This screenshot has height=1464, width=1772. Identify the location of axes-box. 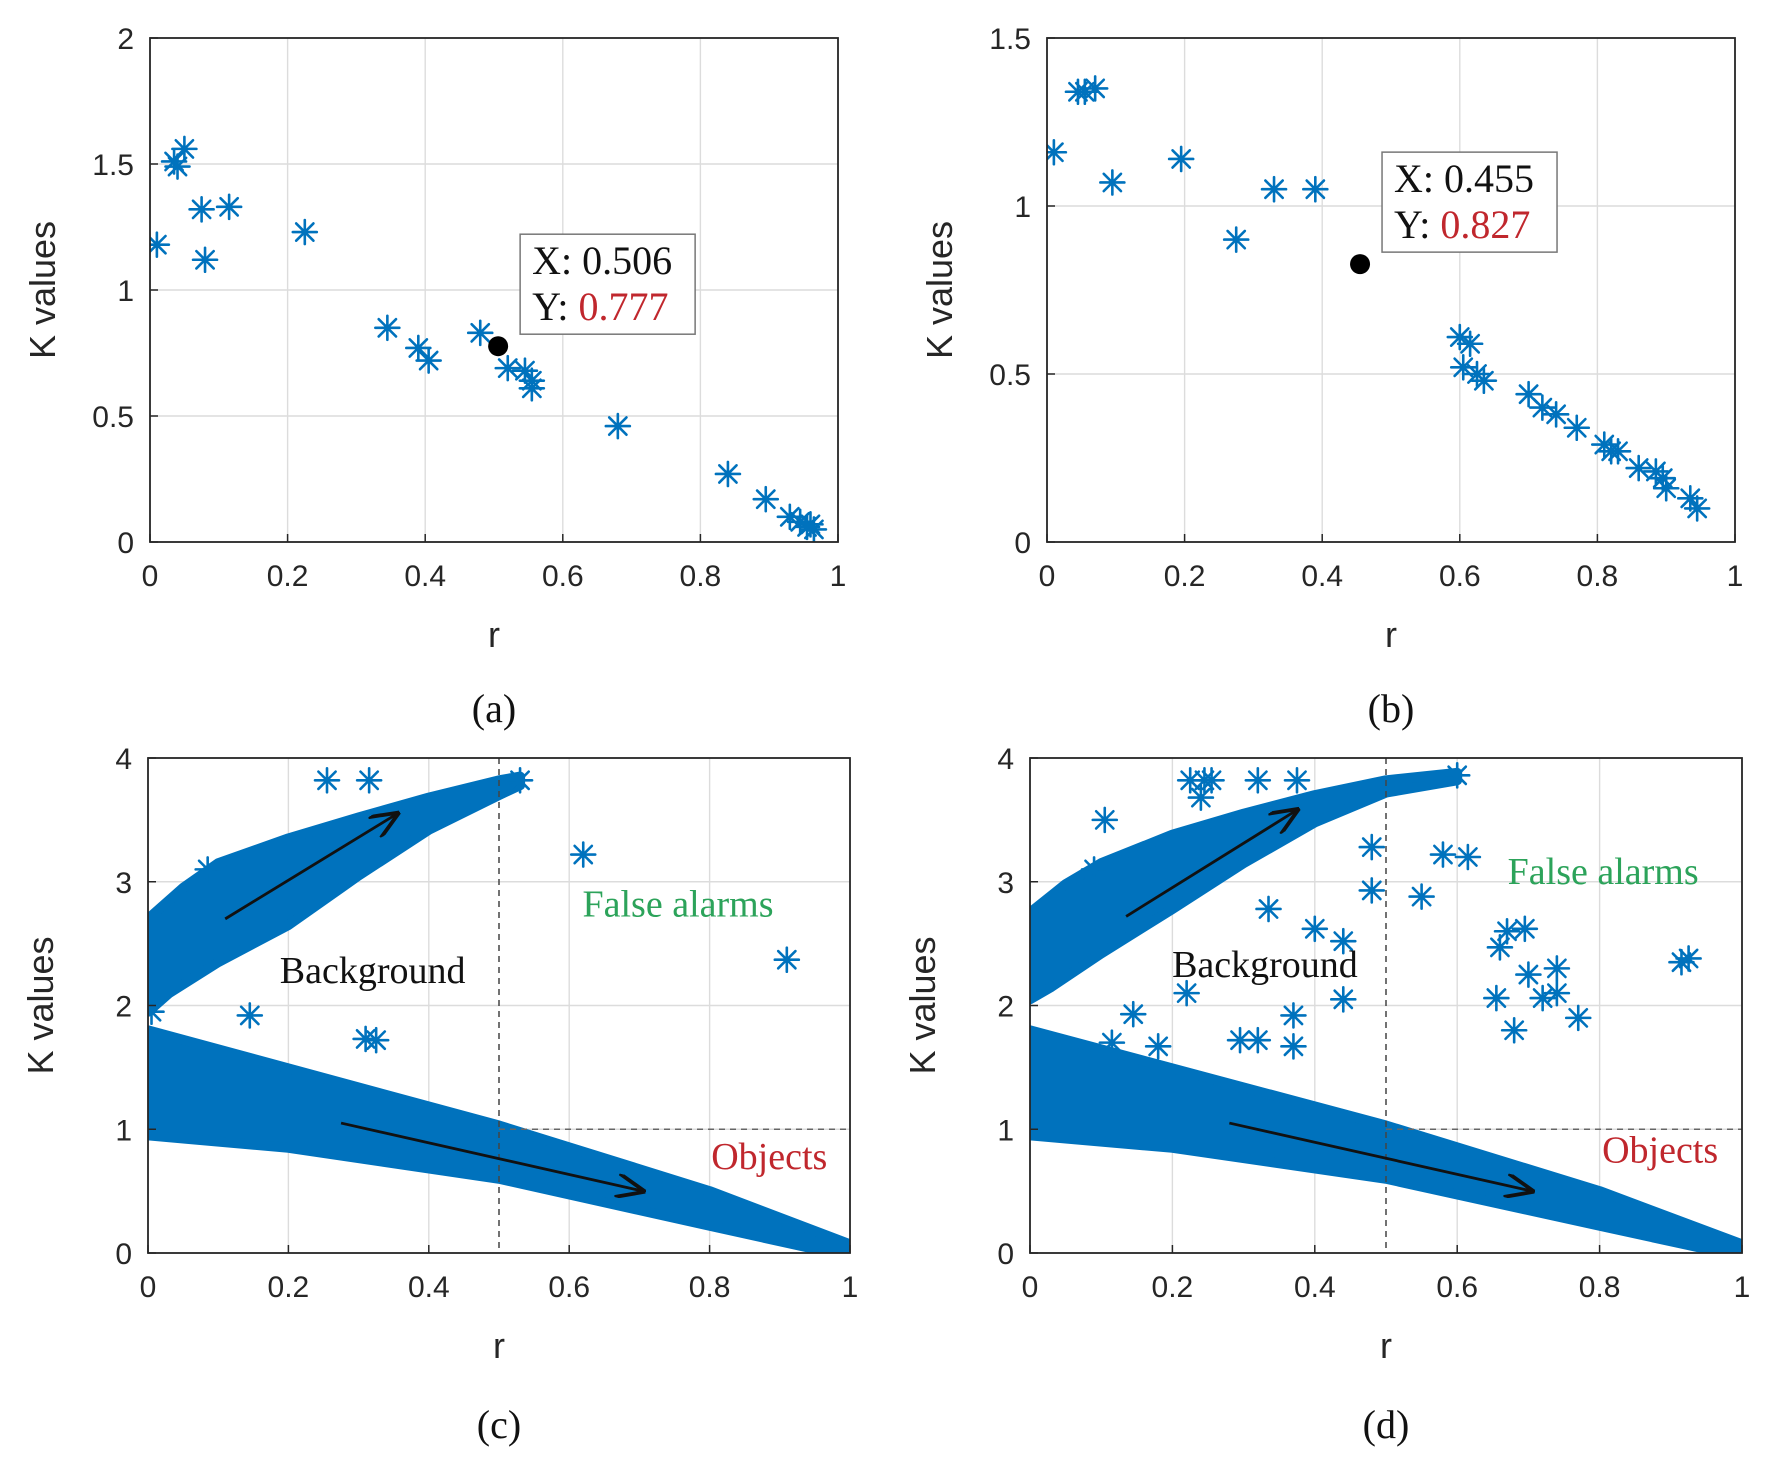
(1391, 290).